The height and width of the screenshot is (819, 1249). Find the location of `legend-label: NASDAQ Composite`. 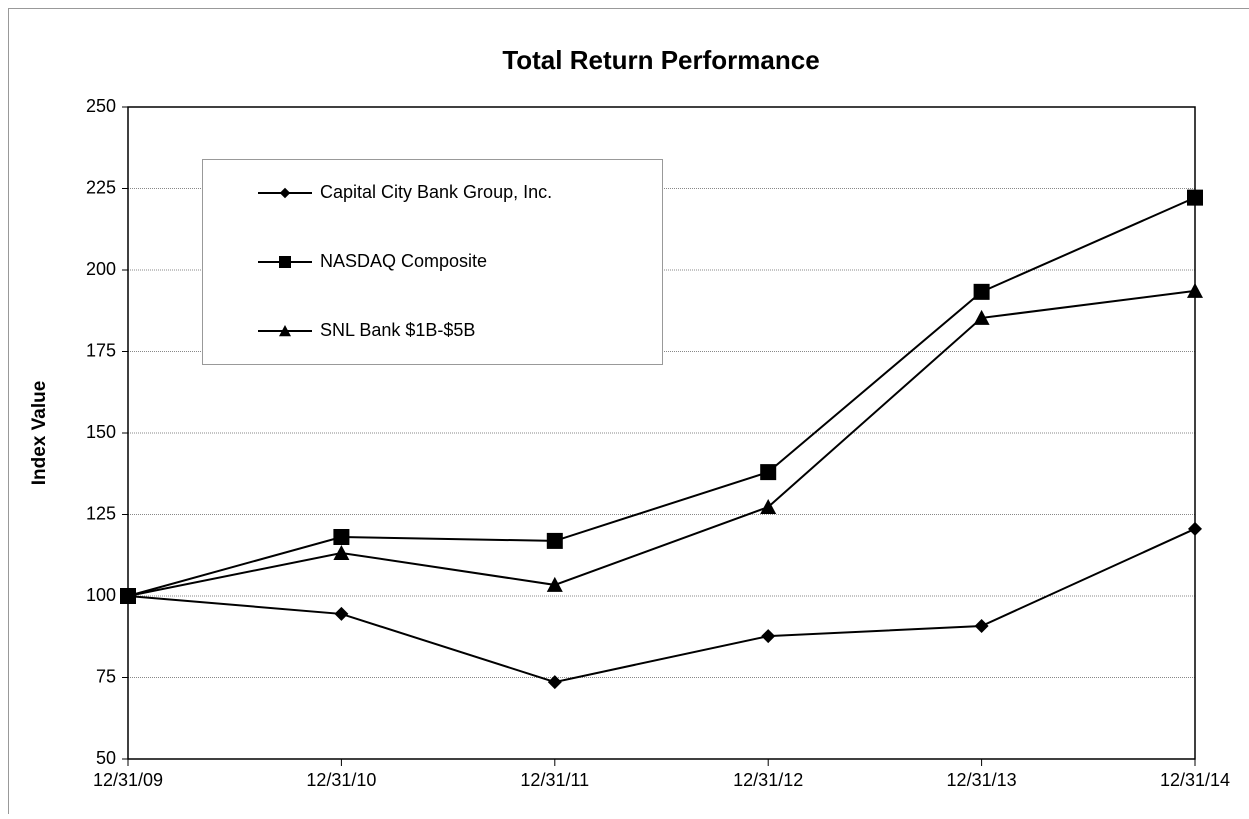

legend-label: NASDAQ Composite is located at coordinates (403, 261).